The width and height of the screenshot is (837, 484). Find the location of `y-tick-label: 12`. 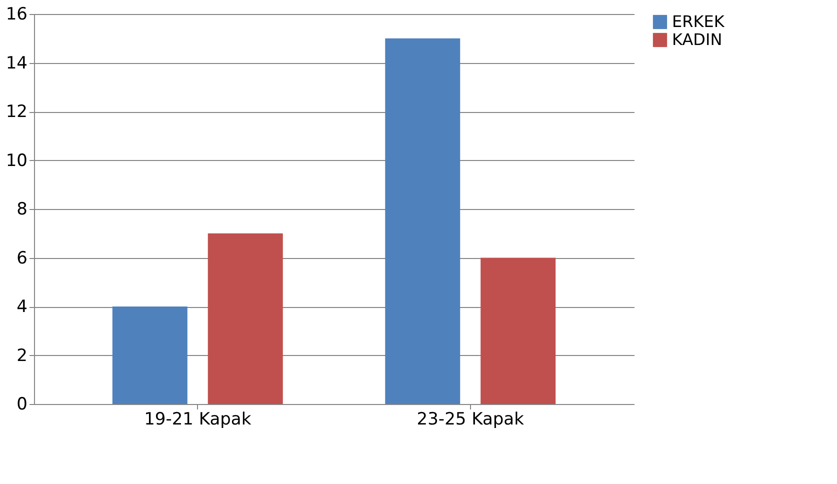

y-tick-label: 12 is located at coordinates (17, 112).